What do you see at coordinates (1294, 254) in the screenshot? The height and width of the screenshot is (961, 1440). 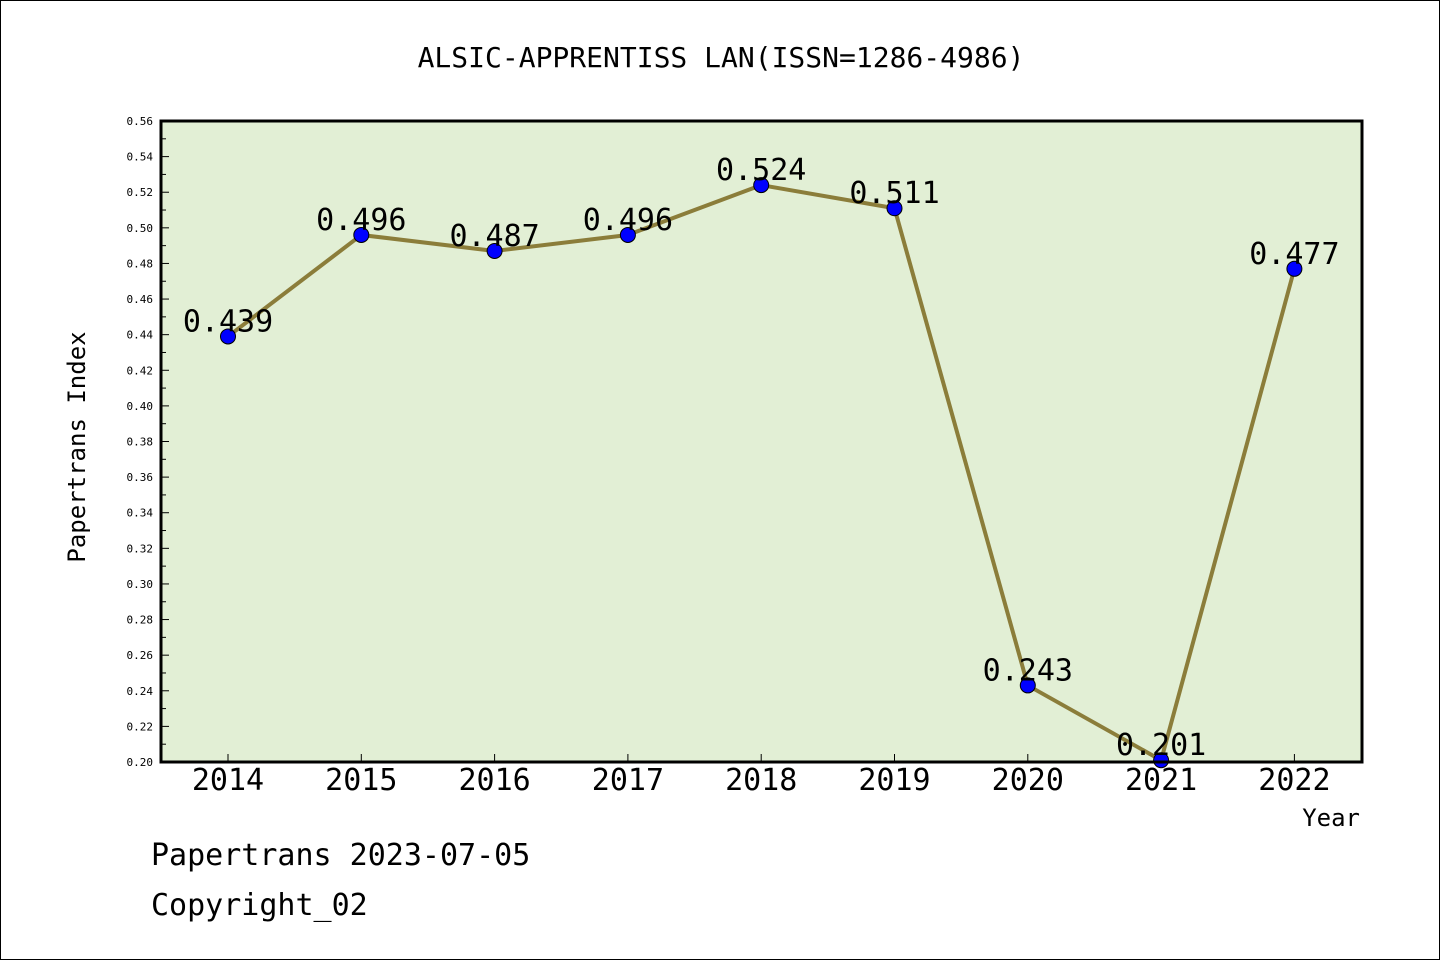 I see `data-label: 0.477` at bounding box center [1294, 254].